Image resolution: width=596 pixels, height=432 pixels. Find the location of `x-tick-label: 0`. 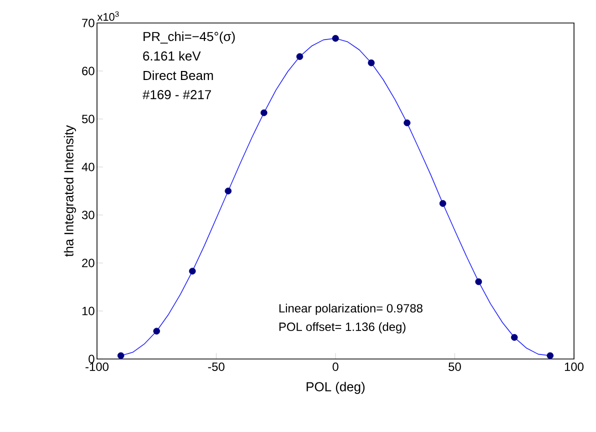

x-tick-label: 0 is located at coordinates (335, 366).